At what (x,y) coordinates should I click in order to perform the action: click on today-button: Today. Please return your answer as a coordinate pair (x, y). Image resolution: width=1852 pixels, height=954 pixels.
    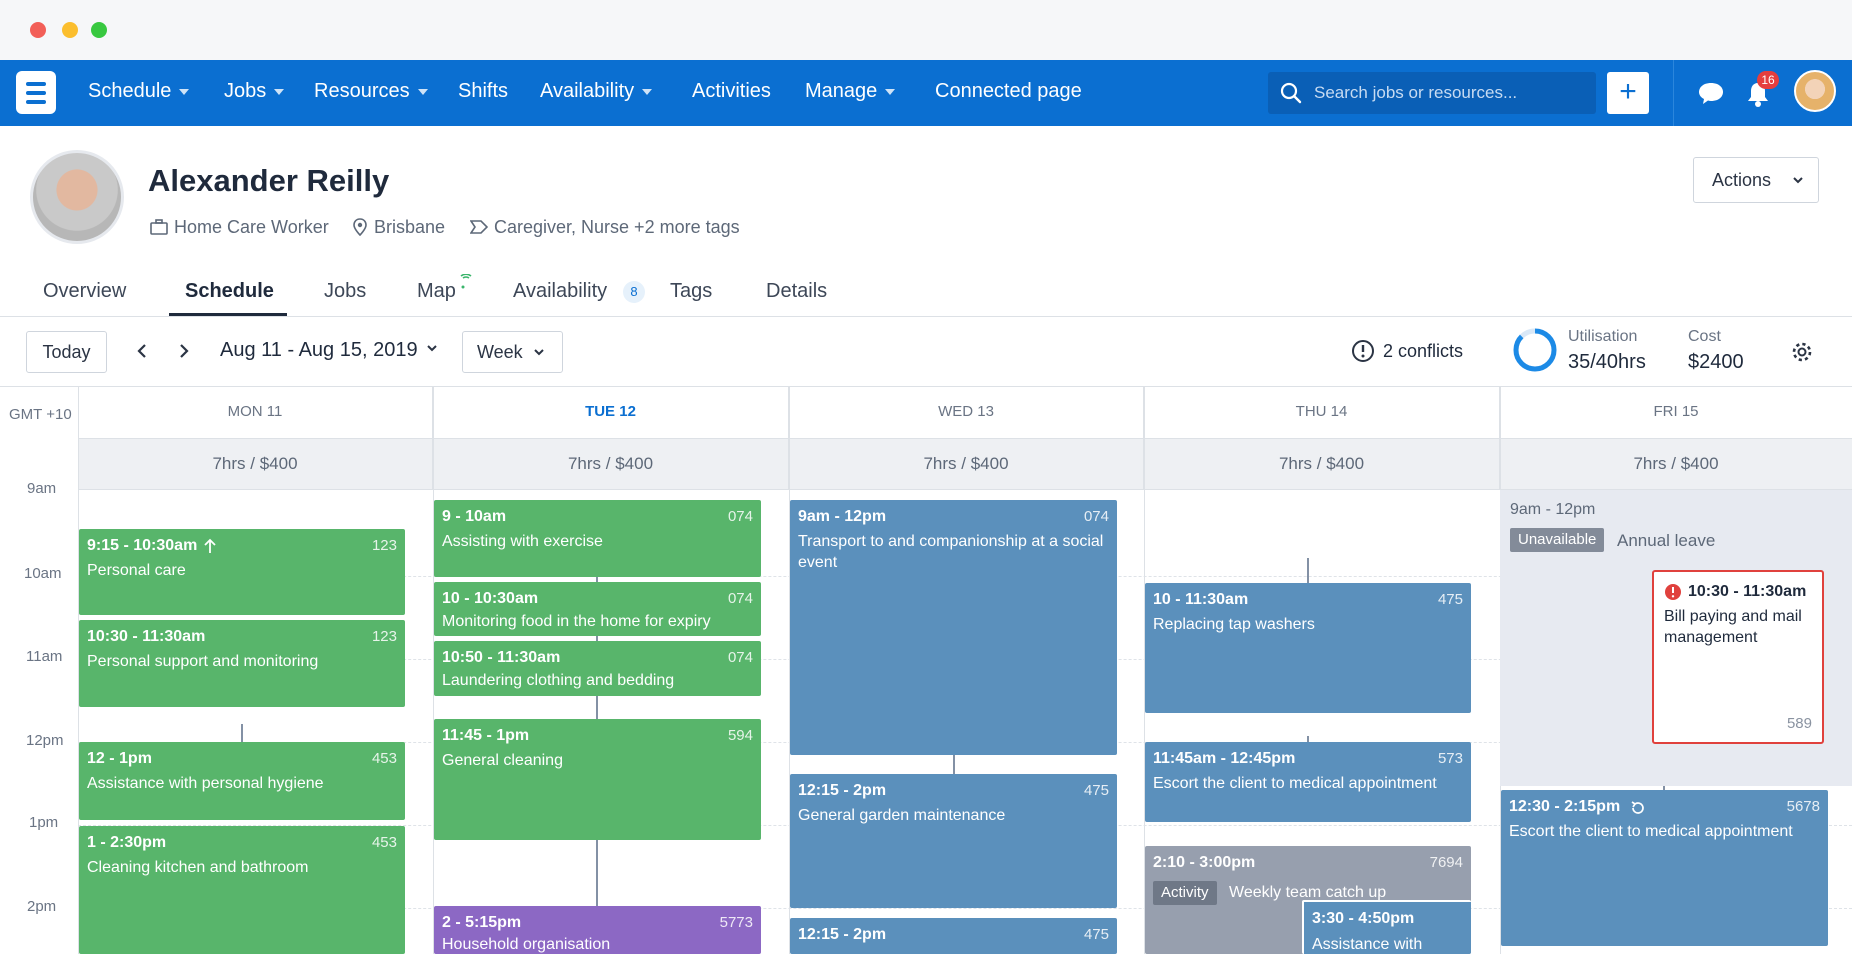
    Looking at the image, I should click on (66, 352).